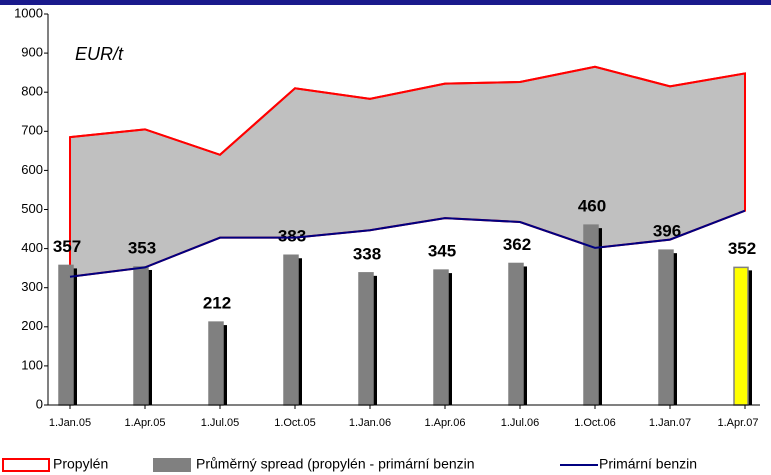 This screenshot has height=475, width=771. What do you see at coordinates (28, 12) in the screenshot?
I see `y-tick-label: 1000` at bounding box center [28, 12].